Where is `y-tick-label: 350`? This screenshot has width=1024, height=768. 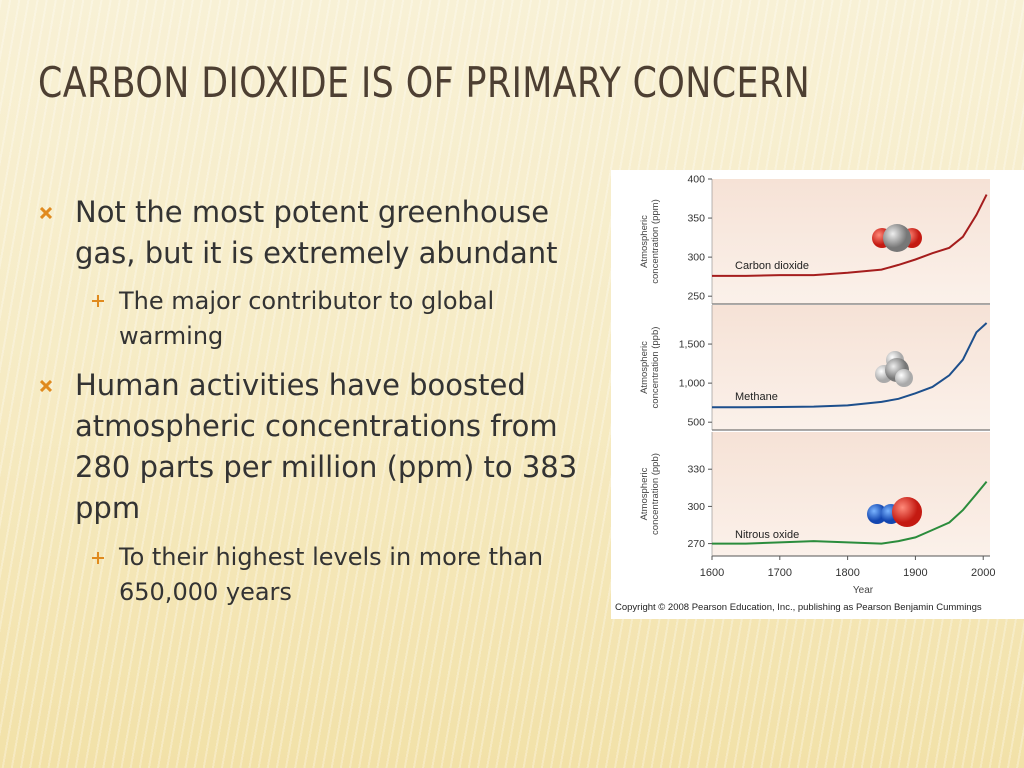
y-tick-label: 350 is located at coordinates (696, 219).